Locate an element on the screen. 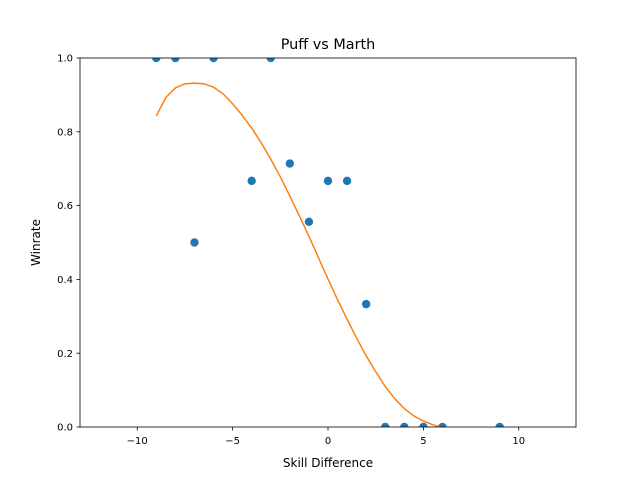  y-axis: 0.0 0.2 0.4 0.6 0.8 1.0 is located at coordinates (68, 244).